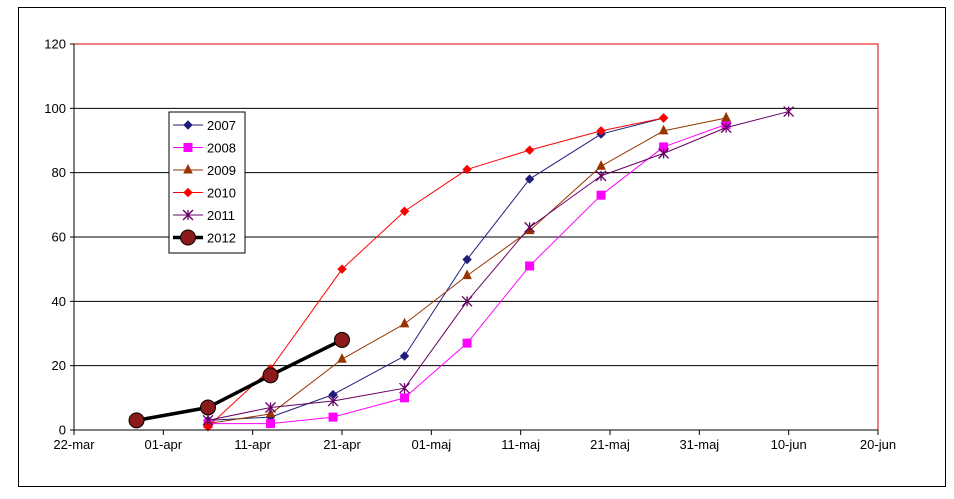 The width and height of the screenshot is (954, 499). I want to click on y-tick-label: 40, so click(59, 301).